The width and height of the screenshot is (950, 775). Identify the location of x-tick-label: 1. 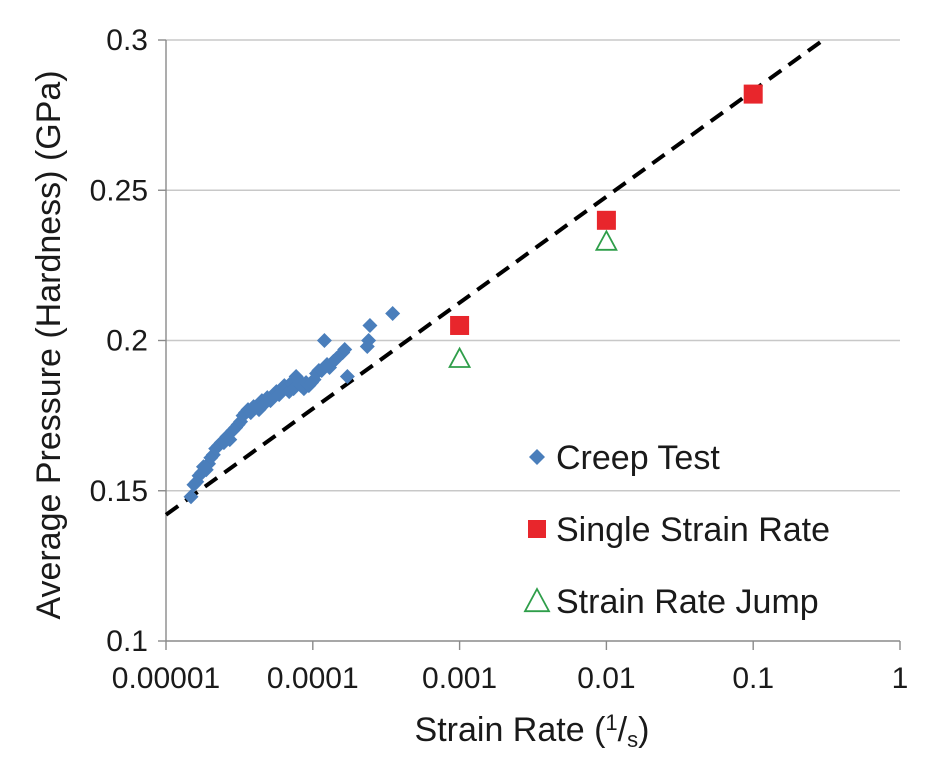
(900, 678).